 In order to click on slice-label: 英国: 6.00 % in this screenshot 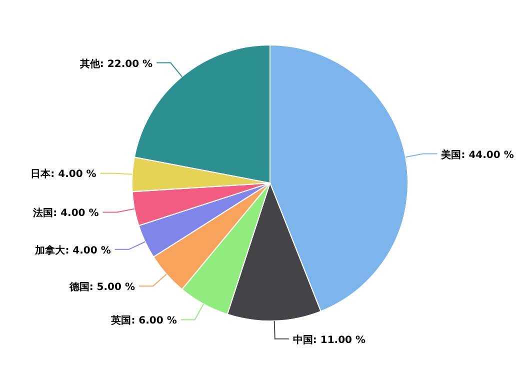, I will do `click(143, 320)`.